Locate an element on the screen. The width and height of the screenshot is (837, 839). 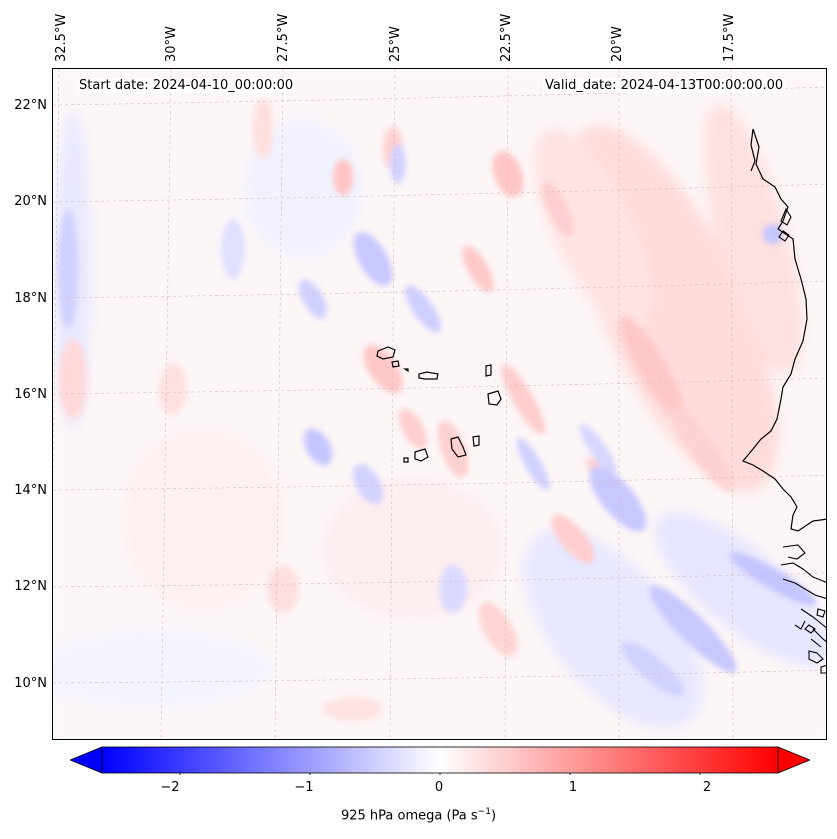
coastline-west-africa is located at coordinates (784, 330).